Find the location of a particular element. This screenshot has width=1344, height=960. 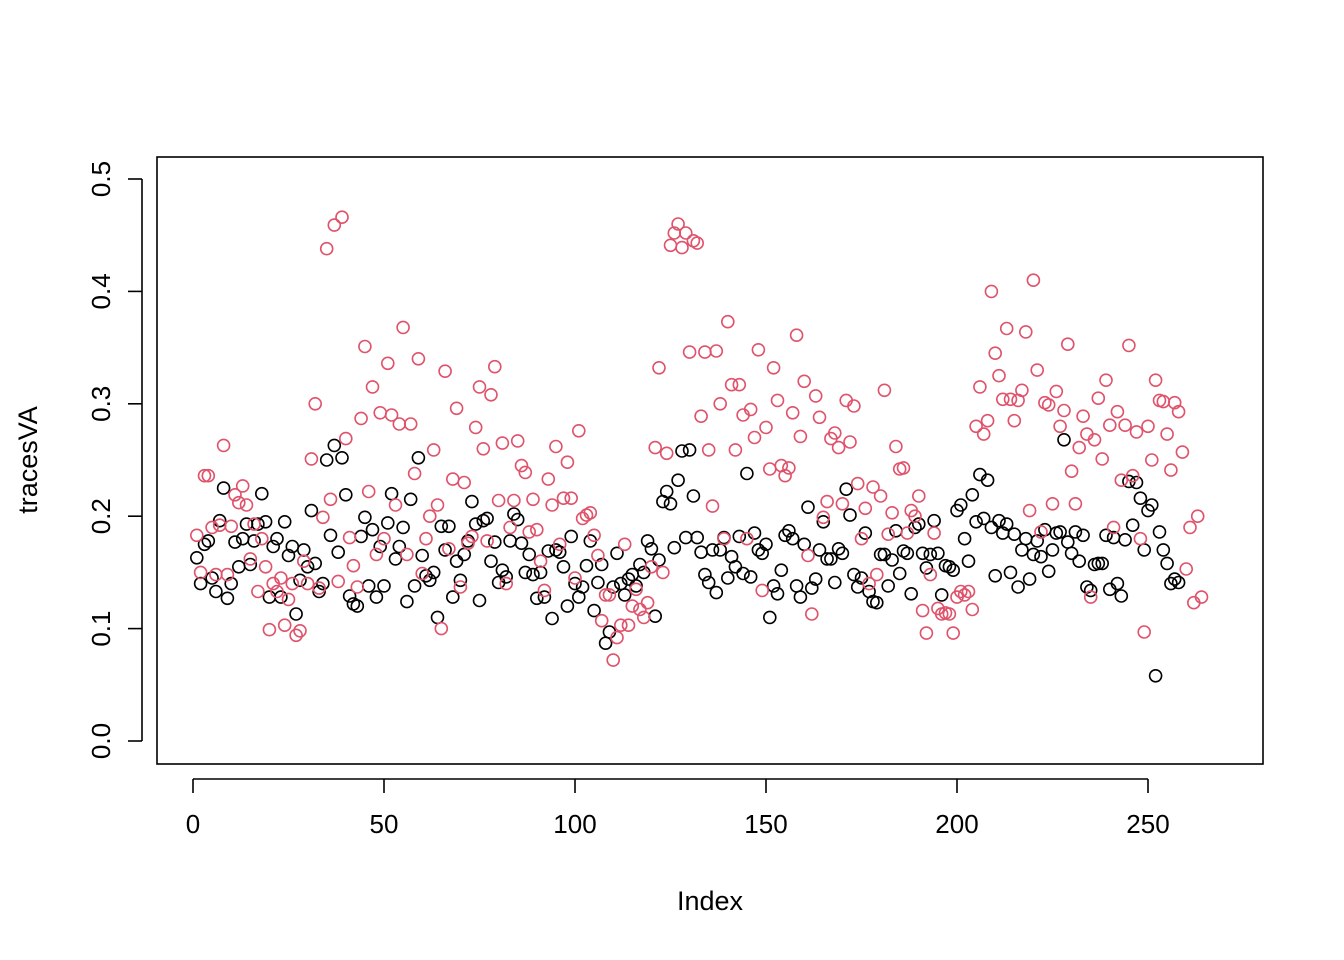

x-tick-label: 200 is located at coordinates (956, 824).